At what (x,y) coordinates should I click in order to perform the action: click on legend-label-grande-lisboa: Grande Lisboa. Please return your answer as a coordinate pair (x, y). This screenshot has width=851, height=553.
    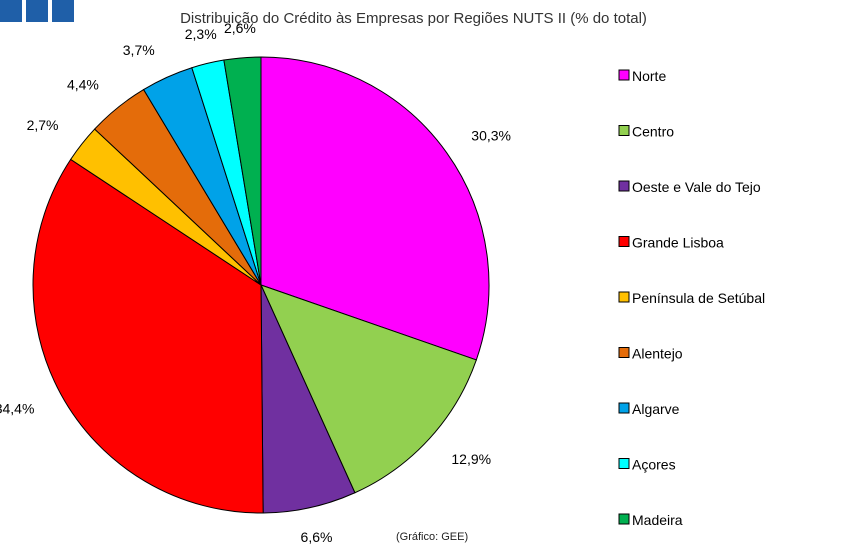
    Looking at the image, I should click on (678, 243).